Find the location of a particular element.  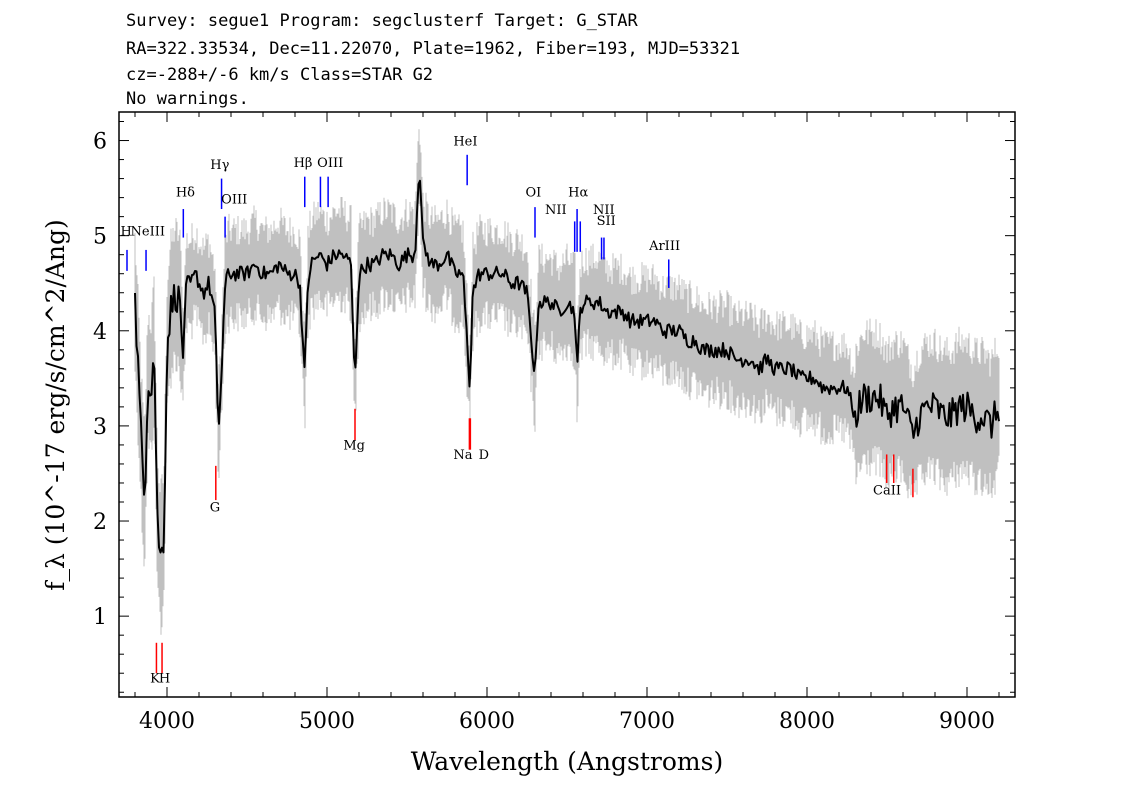

x-tick-label: 5000 is located at coordinates (327, 721).